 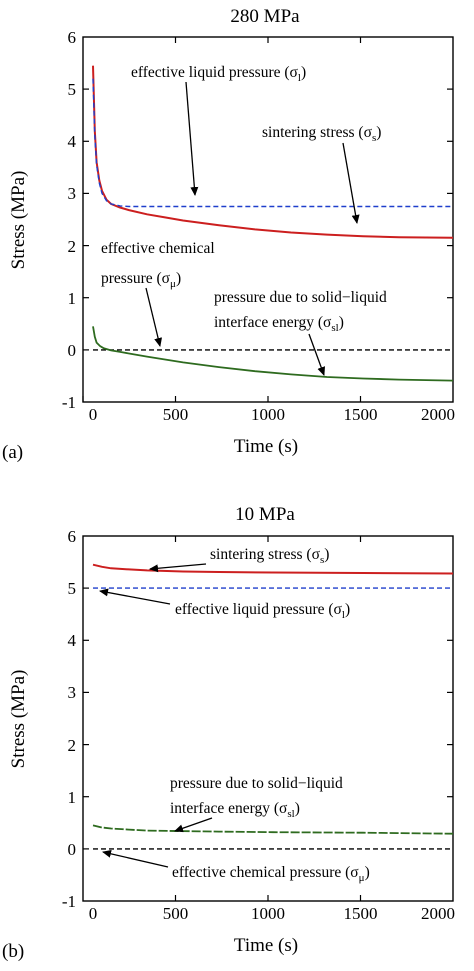 What do you see at coordinates (192, 138) in the screenshot?
I see `panel-a-arrow-liquid-pressure` at bounding box center [192, 138].